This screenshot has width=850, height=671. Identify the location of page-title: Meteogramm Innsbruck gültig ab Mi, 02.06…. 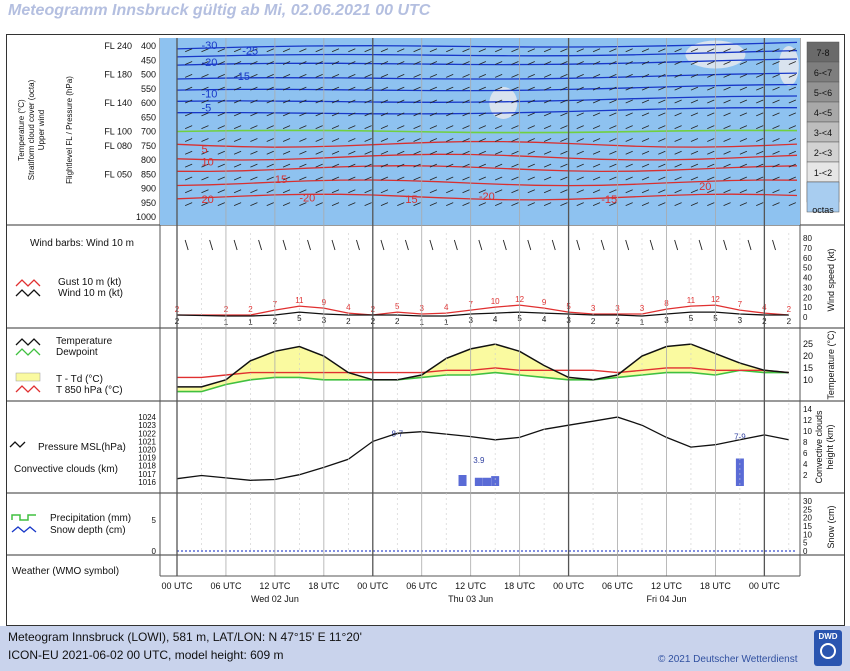
(219, 10).